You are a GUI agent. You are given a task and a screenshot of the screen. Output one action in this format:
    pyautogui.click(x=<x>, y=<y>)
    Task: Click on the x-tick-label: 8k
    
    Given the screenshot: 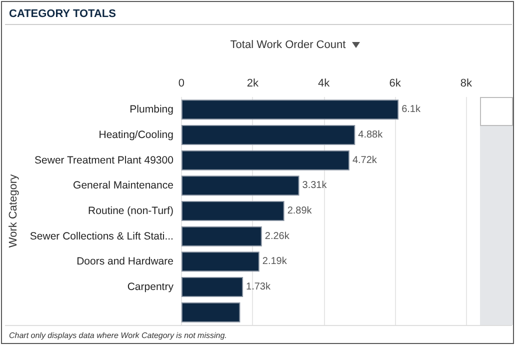 What is the action you would take?
    pyautogui.click(x=466, y=84)
    